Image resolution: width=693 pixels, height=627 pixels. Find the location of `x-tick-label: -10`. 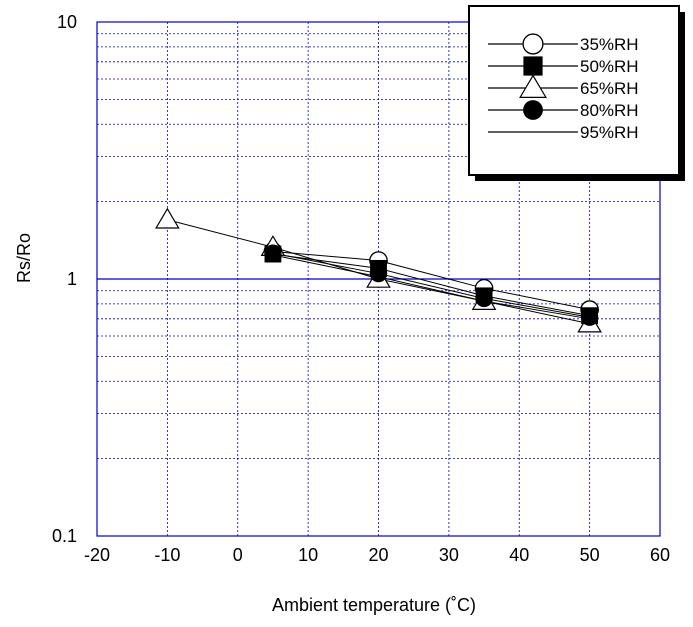

x-tick-label: -10 is located at coordinates (167, 555).